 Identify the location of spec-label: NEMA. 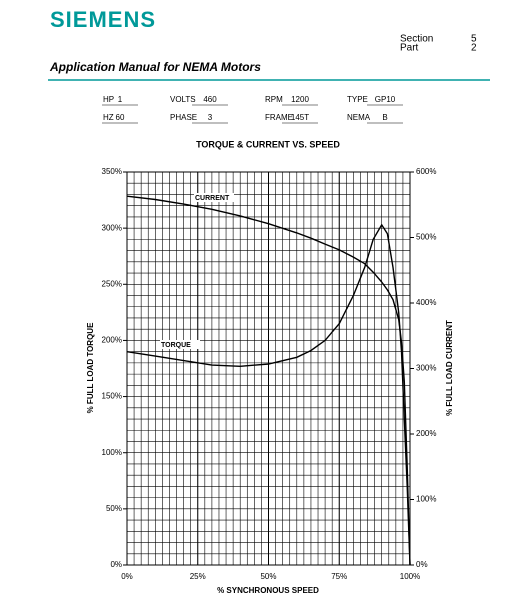
(359, 117).